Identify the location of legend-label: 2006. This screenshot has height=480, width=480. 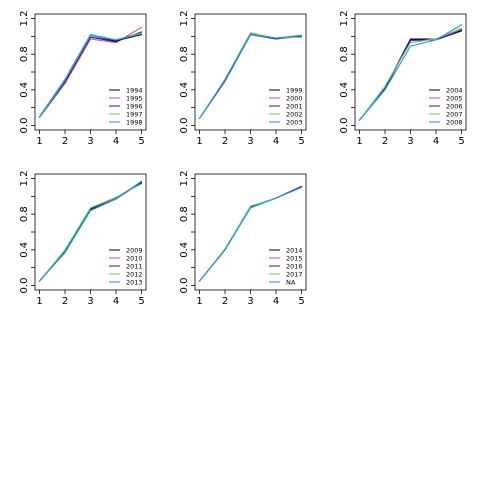
(454, 106).